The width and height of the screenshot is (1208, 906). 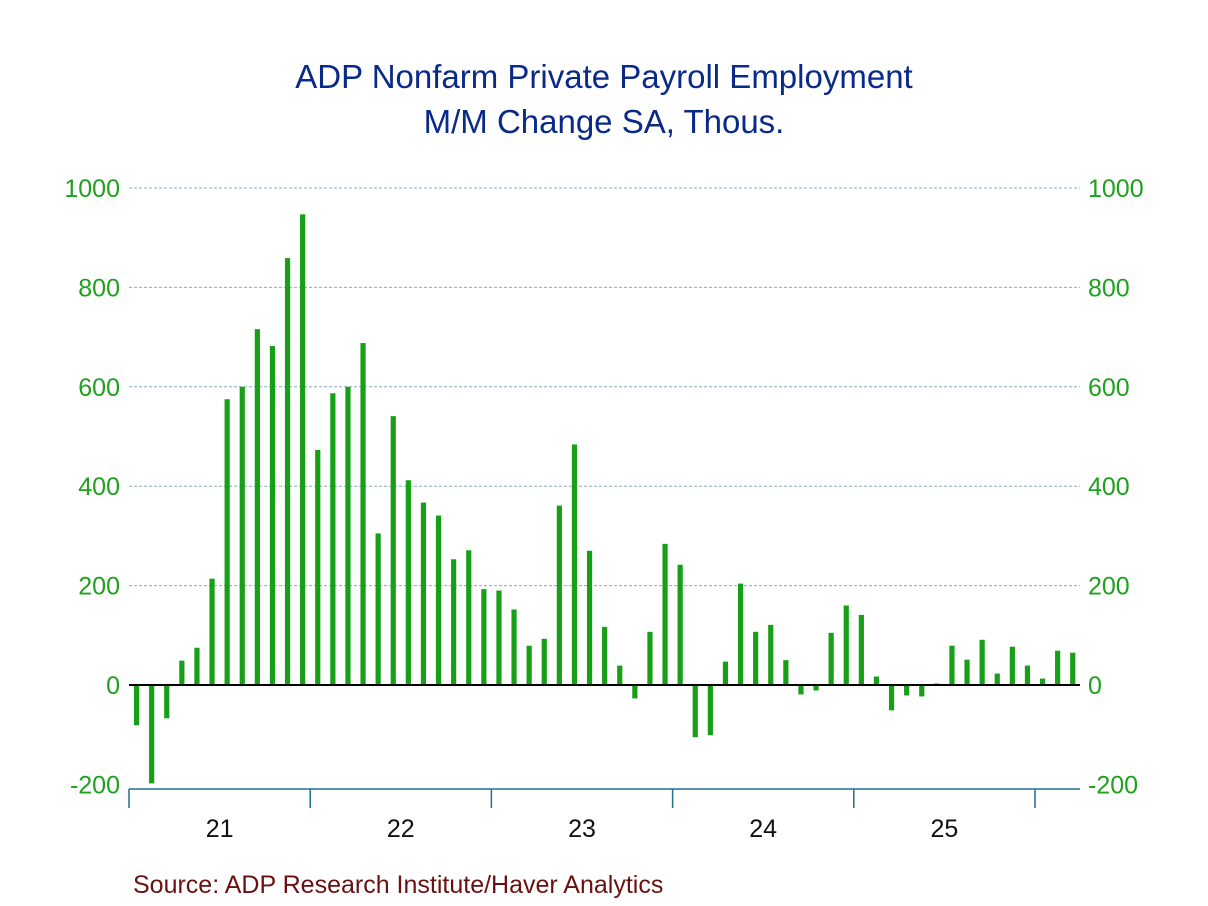 I want to click on y-tick-label-left: -200, so click(x=95, y=785).